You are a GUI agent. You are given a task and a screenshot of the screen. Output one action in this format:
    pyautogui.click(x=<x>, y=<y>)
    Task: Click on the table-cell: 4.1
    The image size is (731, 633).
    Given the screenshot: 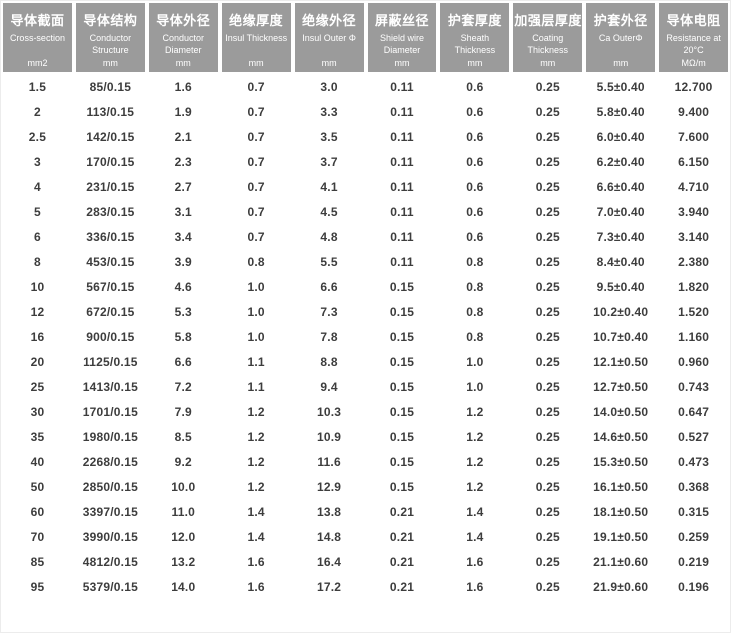 What is the action you would take?
    pyautogui.click(x=329, y=186)
    